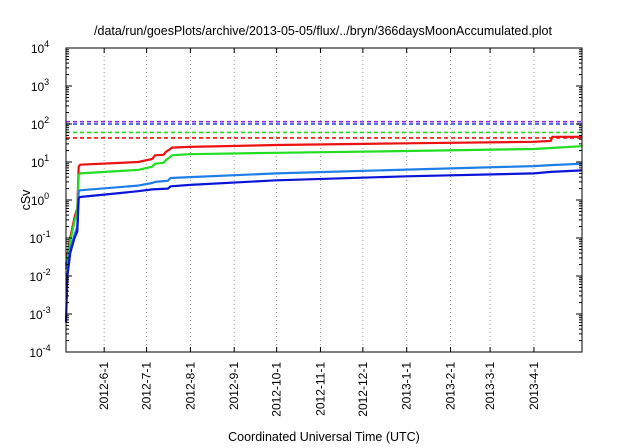 The width and height of the screenshot is (640, 448). Describe the element at coordinates (277, 389) in the screenshot. I see `x-tick-label: 2012-10-1` at that location.